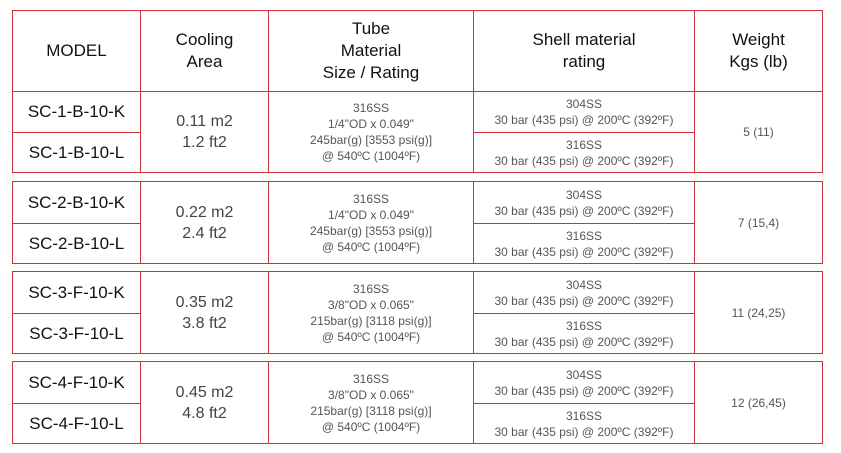 The height and width of the screenshot is (453, 841). I want to click on header-cooling-line2: Area, so click(204, 61).